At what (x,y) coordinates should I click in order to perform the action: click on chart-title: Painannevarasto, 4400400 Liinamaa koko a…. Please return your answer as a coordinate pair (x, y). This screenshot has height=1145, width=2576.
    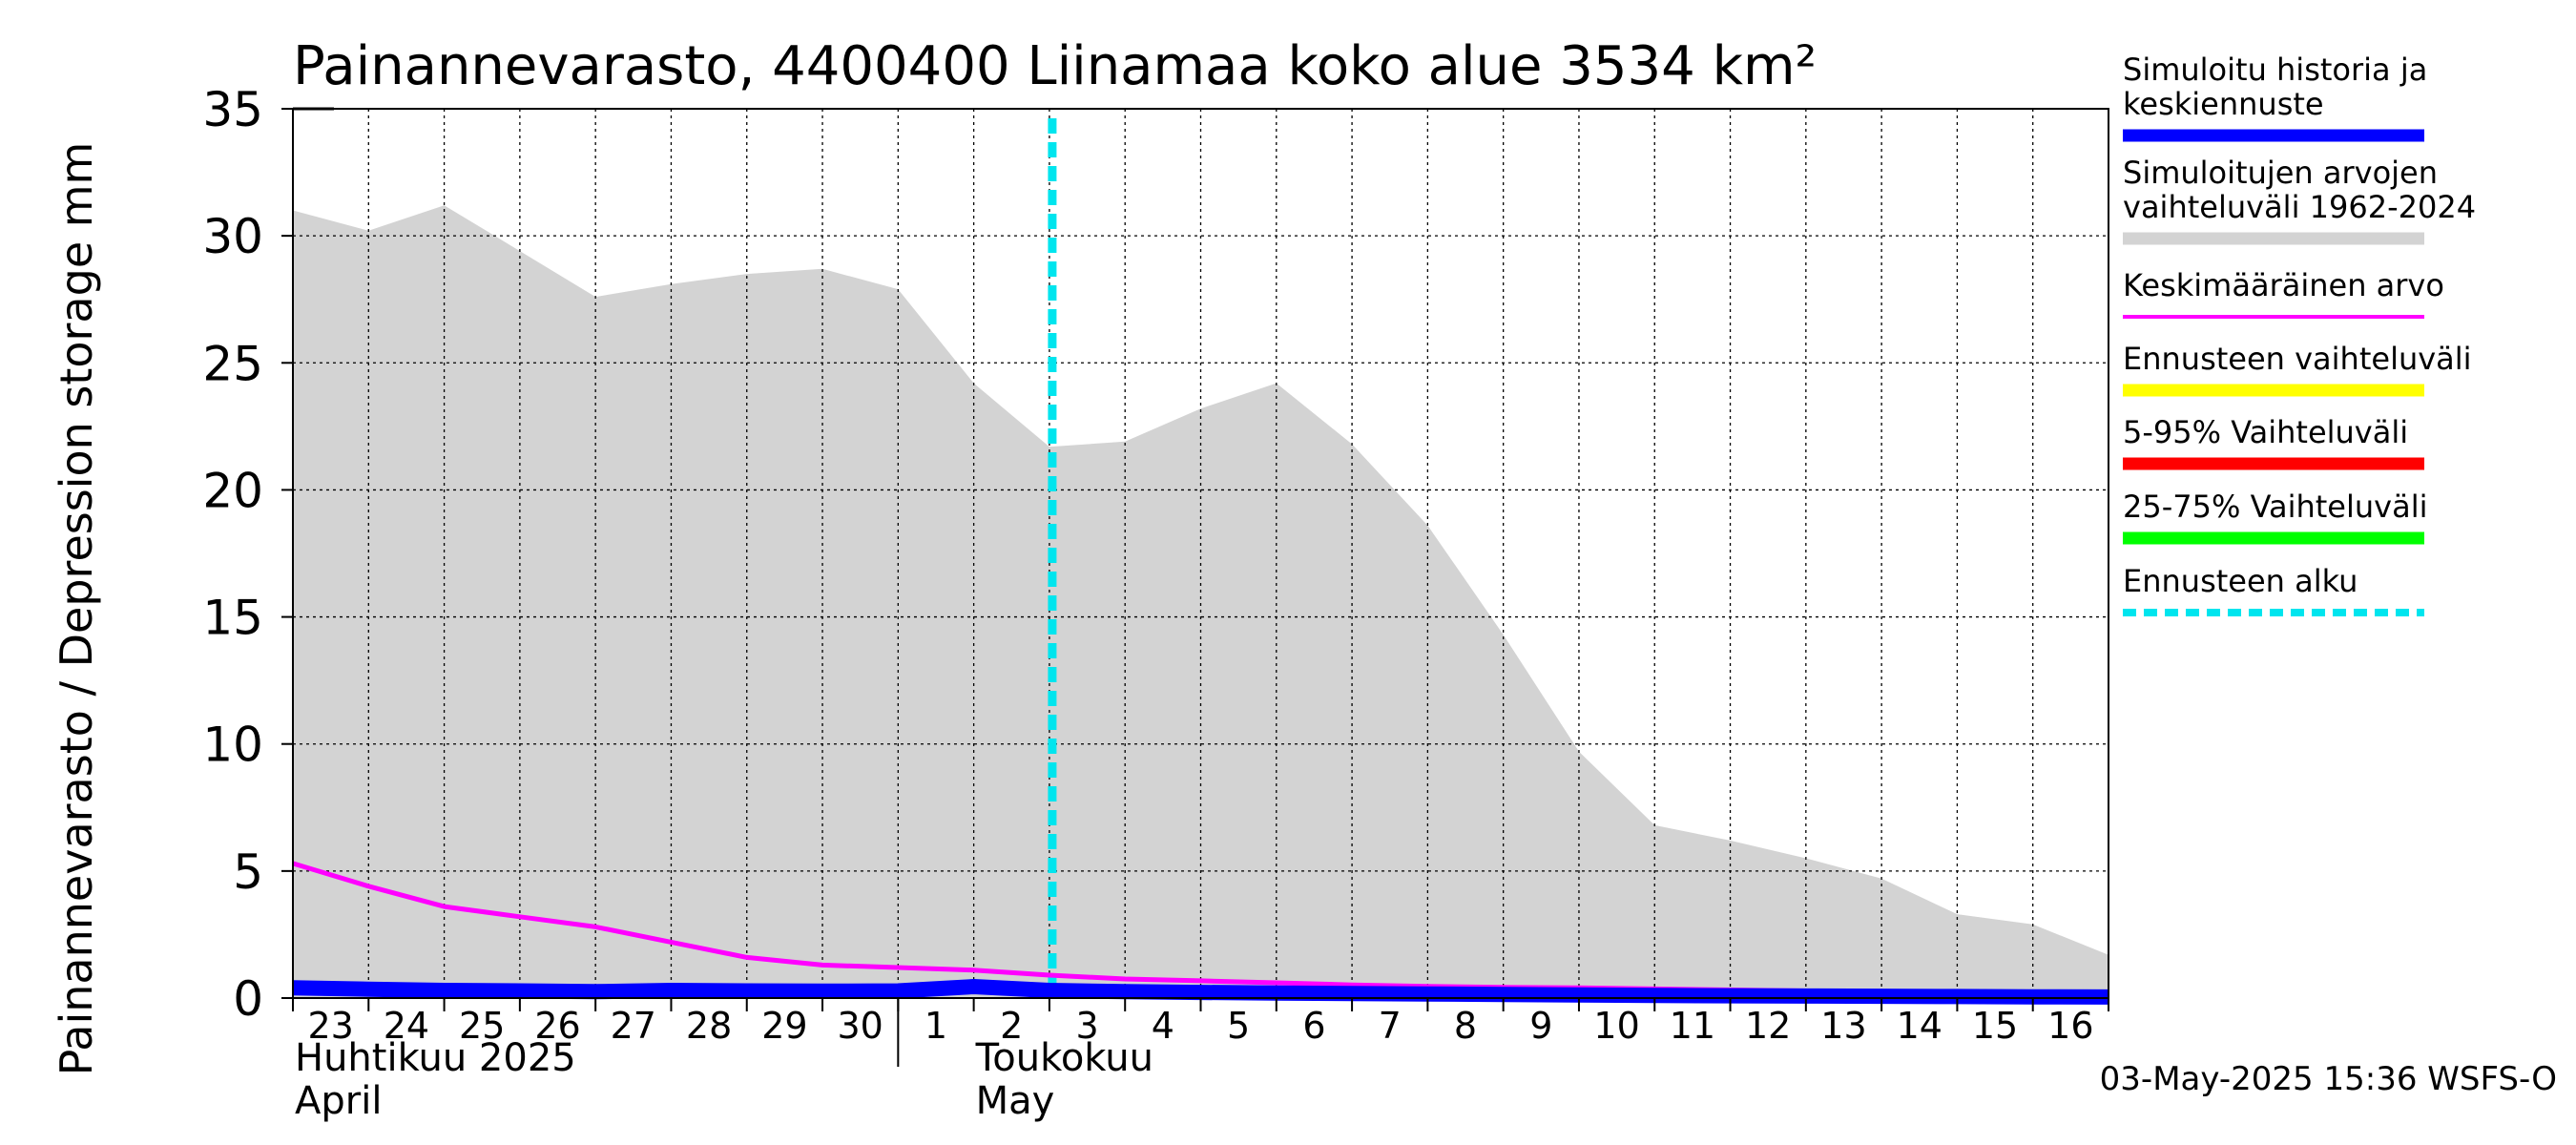
    Looking at the image, I should click on (1055, 66).